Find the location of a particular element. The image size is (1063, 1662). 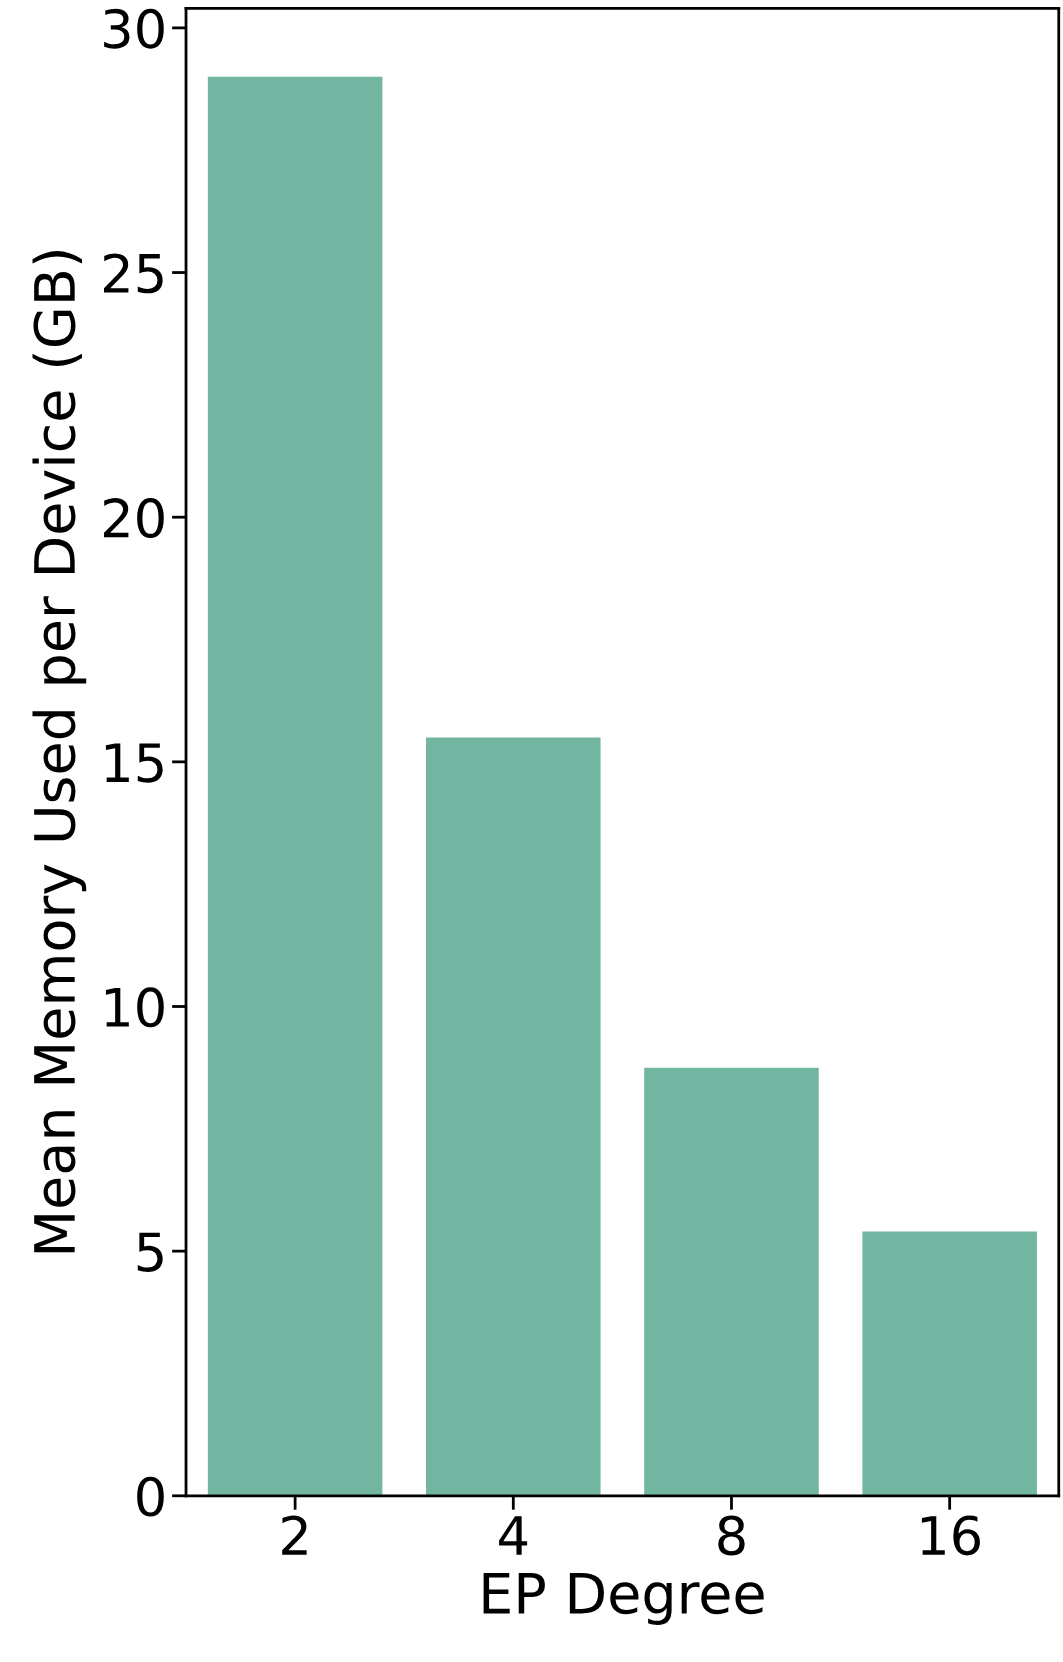

y-tick-label: 25 is located at coordinates (133, 273).